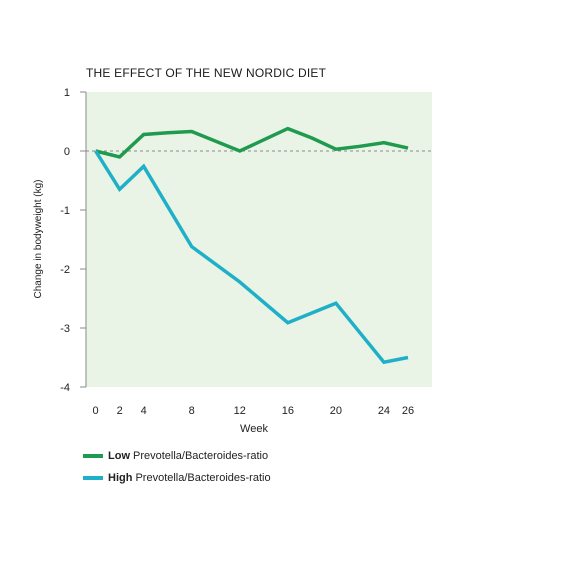  Describe the element at coordinates (65, 211) in the screenshot. I see `y-tick-label: -1` at that location.